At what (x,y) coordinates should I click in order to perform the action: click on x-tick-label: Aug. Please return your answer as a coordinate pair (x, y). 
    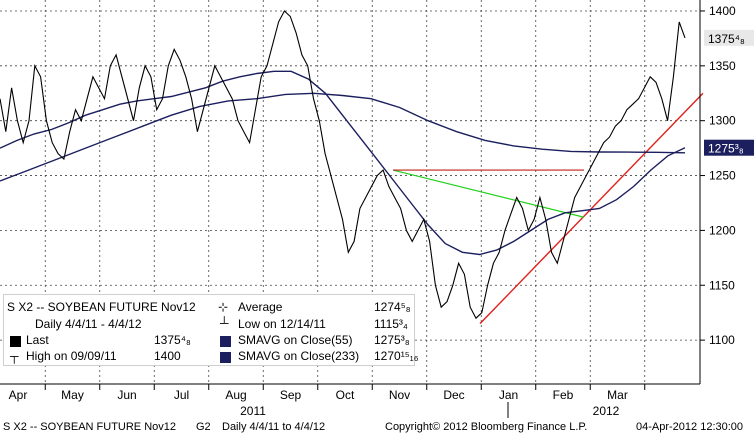
    Looking at the image, I should click on (235, 395).